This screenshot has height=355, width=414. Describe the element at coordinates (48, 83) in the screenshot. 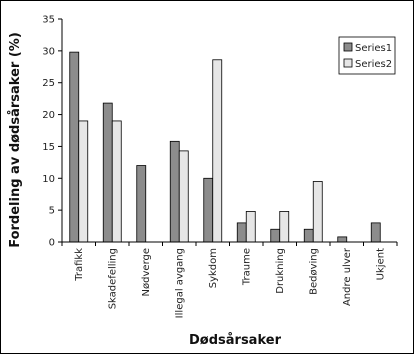

I see `y-tick-label-5: 25` at that location.